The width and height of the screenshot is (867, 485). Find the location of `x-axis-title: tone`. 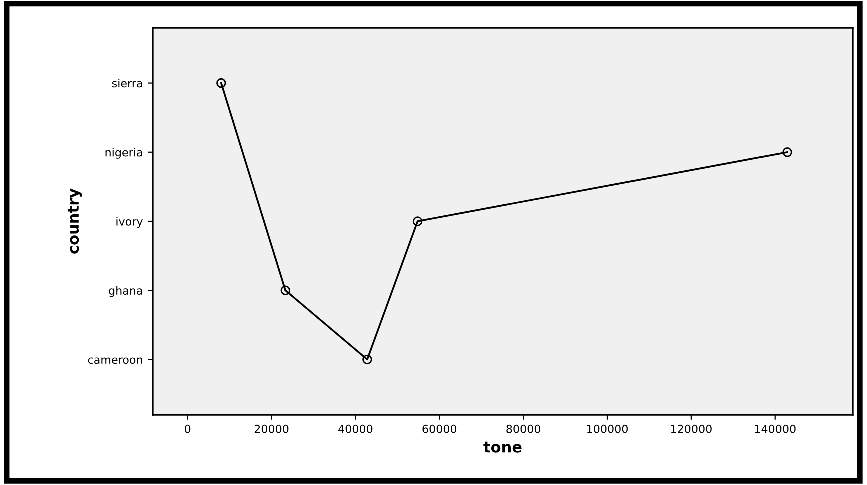

x-axis-title: tone is located at coordinates (503, 447).